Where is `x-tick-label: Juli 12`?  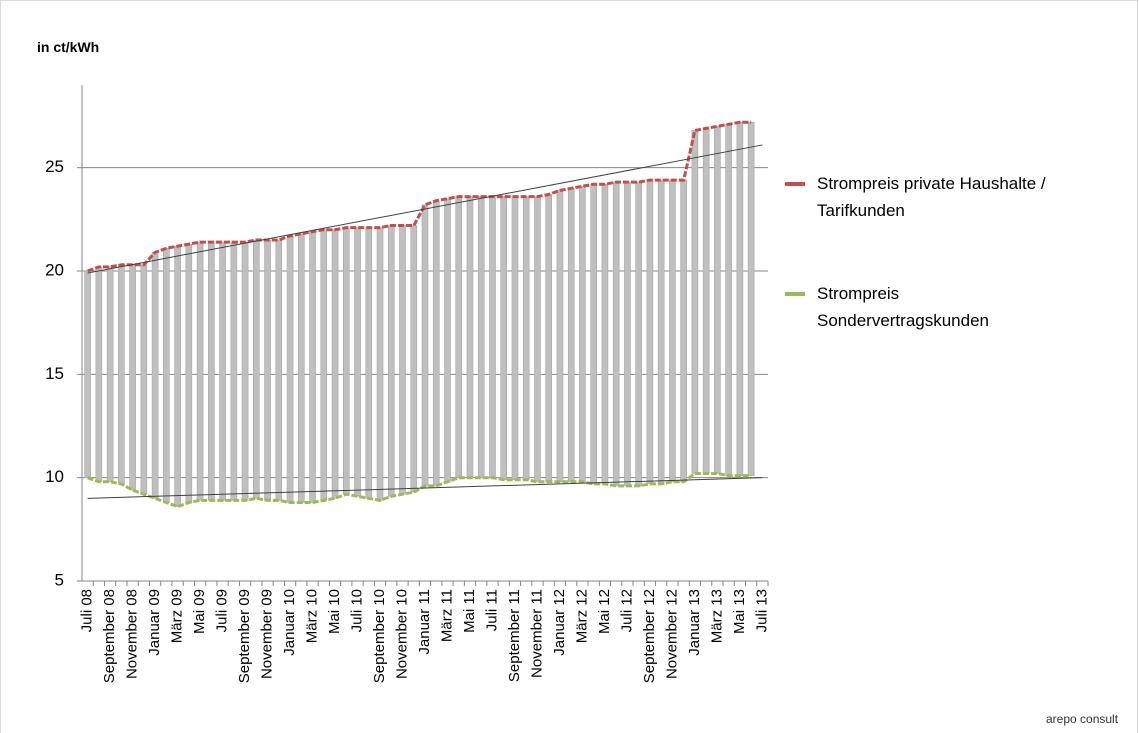
x-tick-label: Juli 12 is located at coordinates (626, 610).